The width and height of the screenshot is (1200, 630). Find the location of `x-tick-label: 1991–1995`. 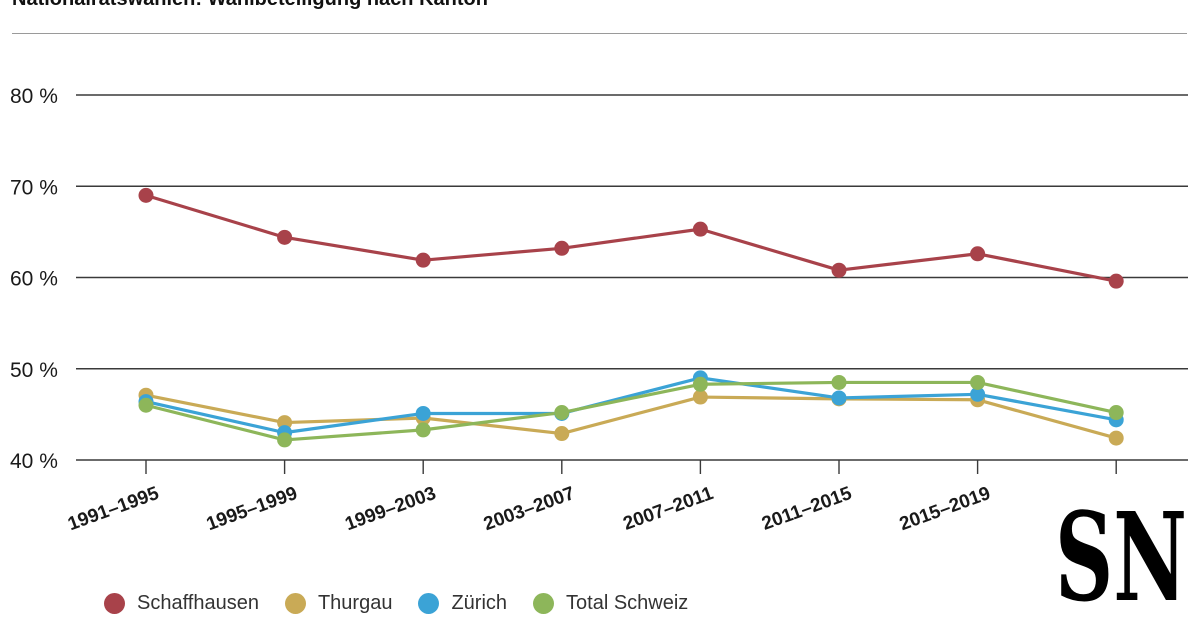

x-tick-label: 1991–1995 is located at coordinates (113, 509).